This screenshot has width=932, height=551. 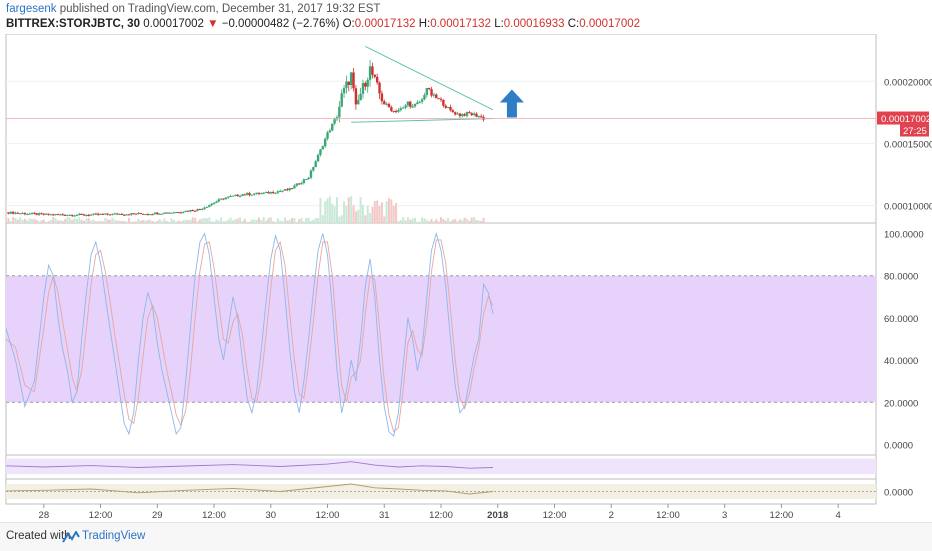 What do you see at coordinates (901, 277) in the screenshot?
I see `stochastic-tick-label: 80.0000` at bounding box center [901, 277].